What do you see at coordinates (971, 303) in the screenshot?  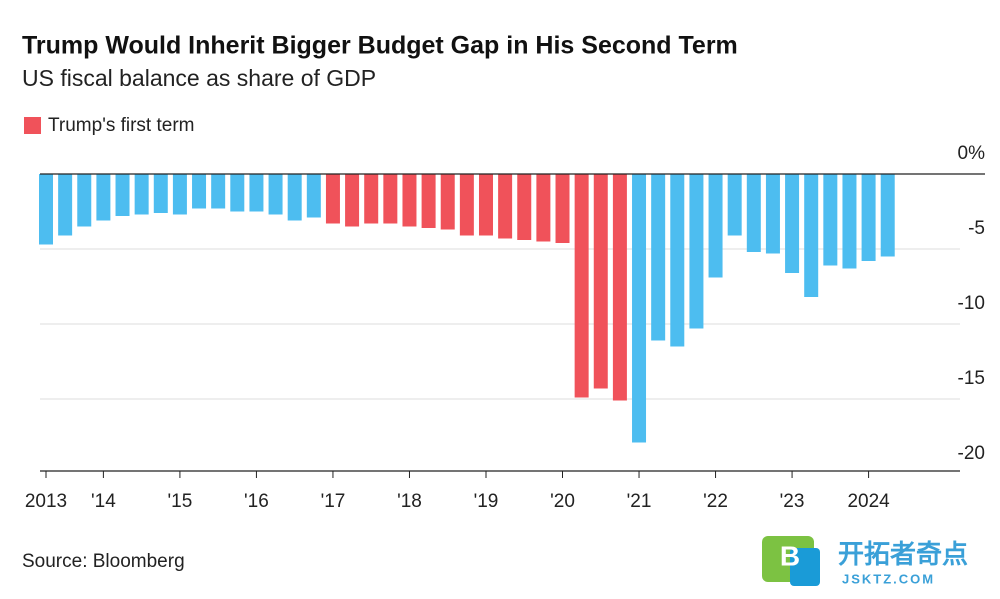 I see `y-tick-label: -10` at bounding box center [971, 303].